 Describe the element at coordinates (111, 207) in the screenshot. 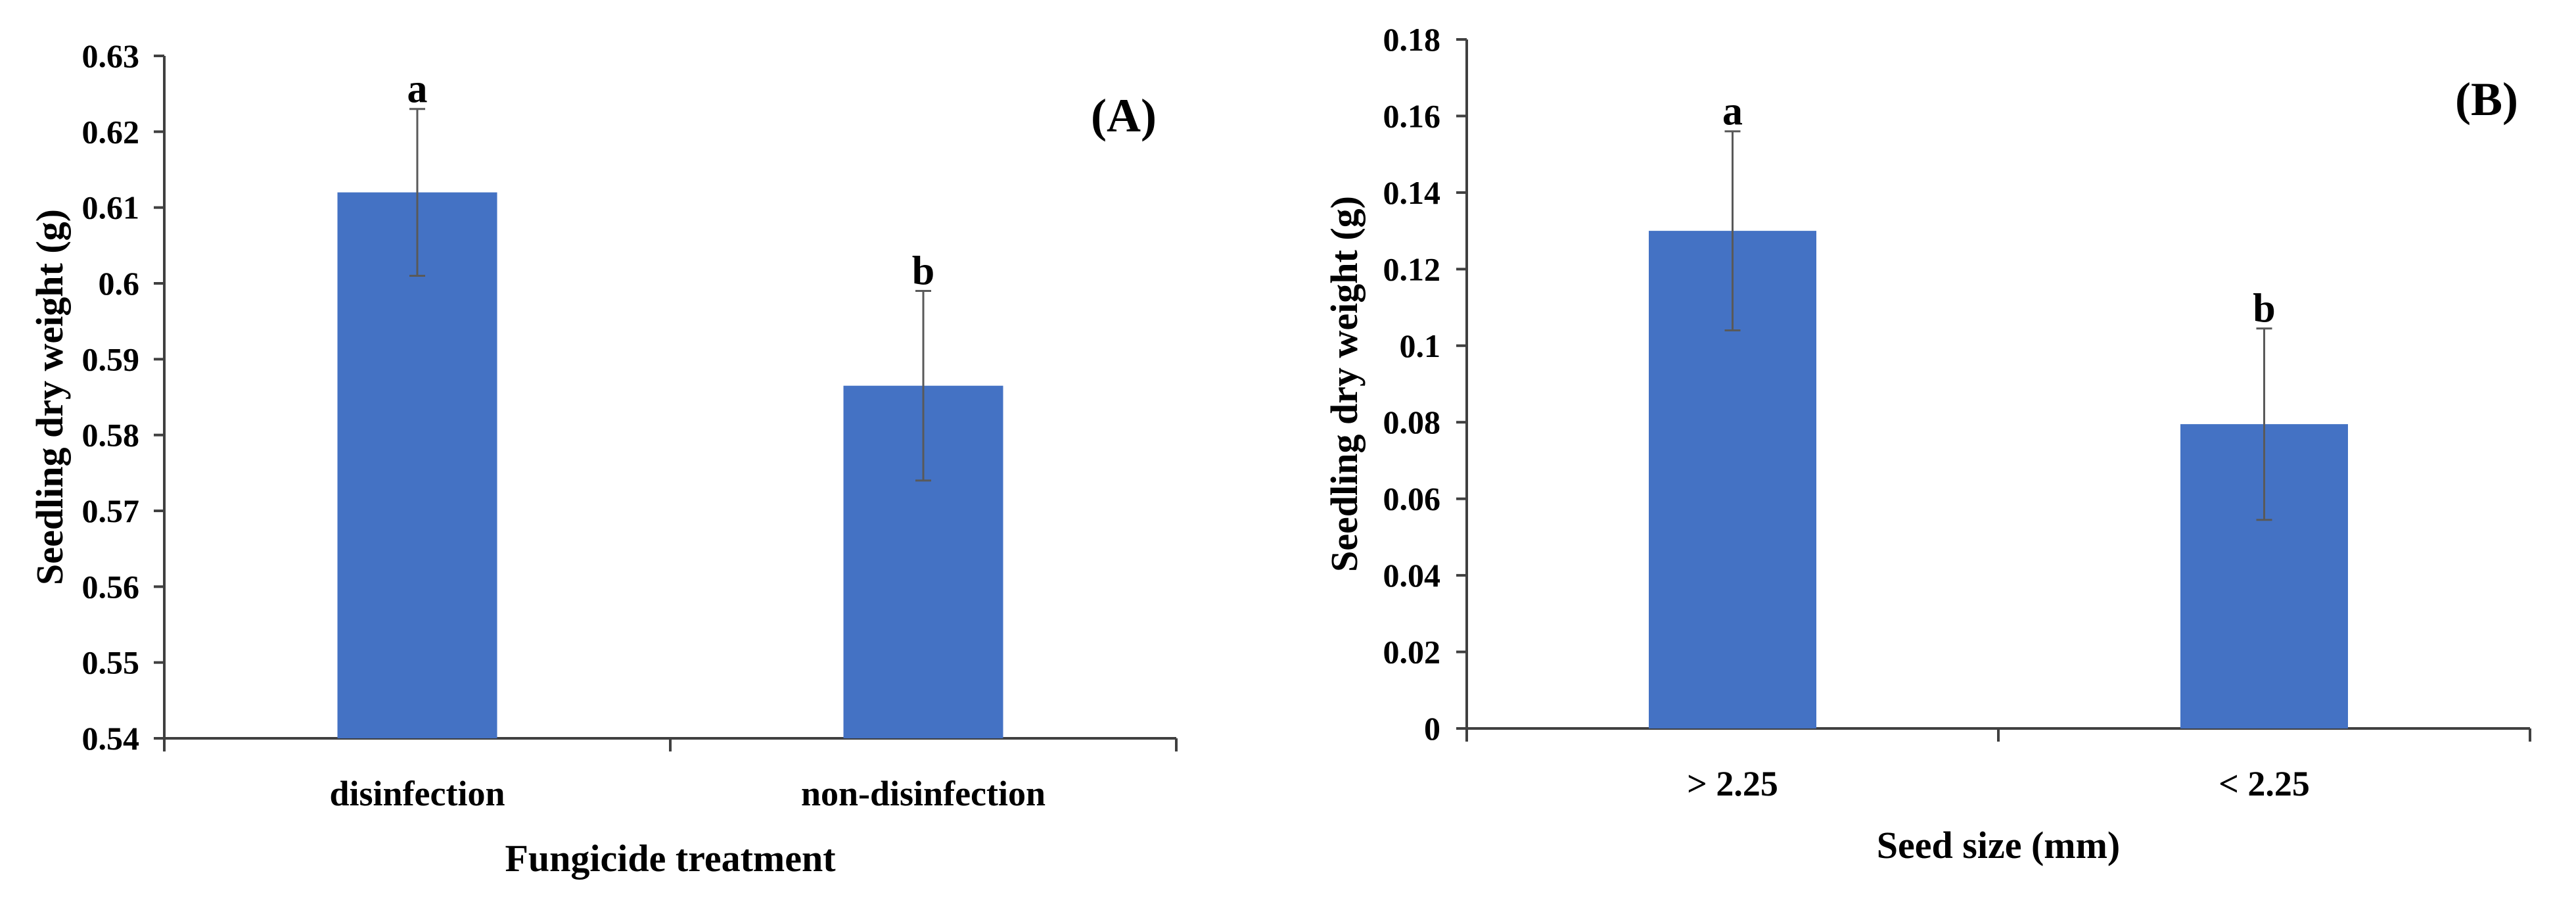

I see `y-tick-label: 0.61` at that location.